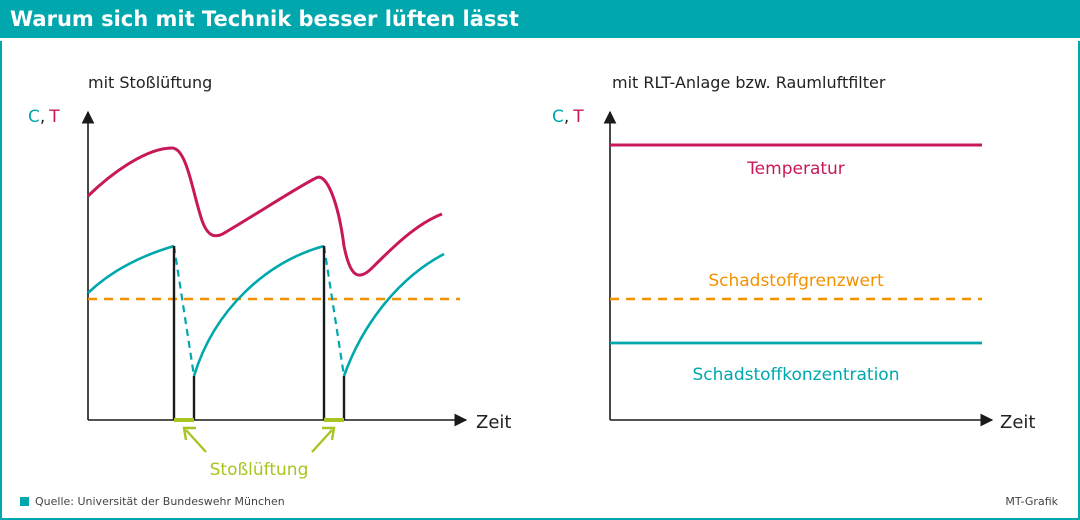 Image resolution: width=1080 pixels, height=520 pixels. What do you see at coordinates (34, 117) in the screenshot?
I see `left-axis-label-c: C` at bounding box center [34, 117].